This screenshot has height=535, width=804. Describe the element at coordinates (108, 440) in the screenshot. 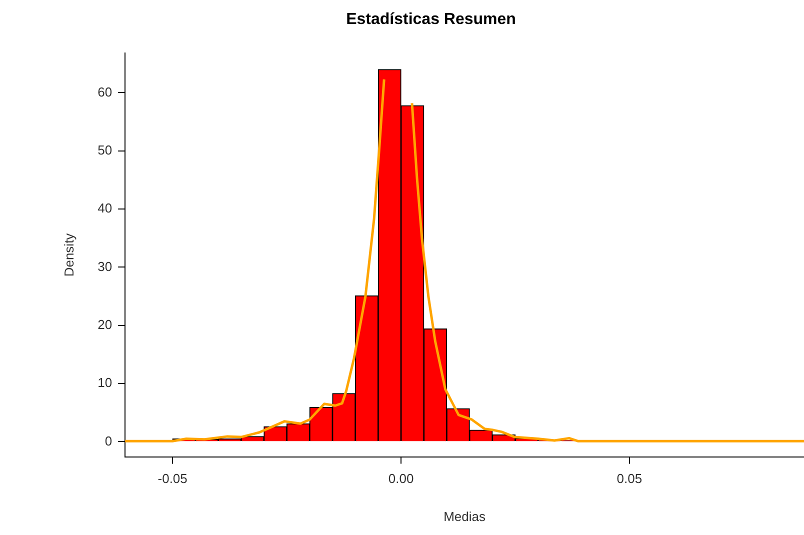

I see `y-tick-label: 0` at that location.